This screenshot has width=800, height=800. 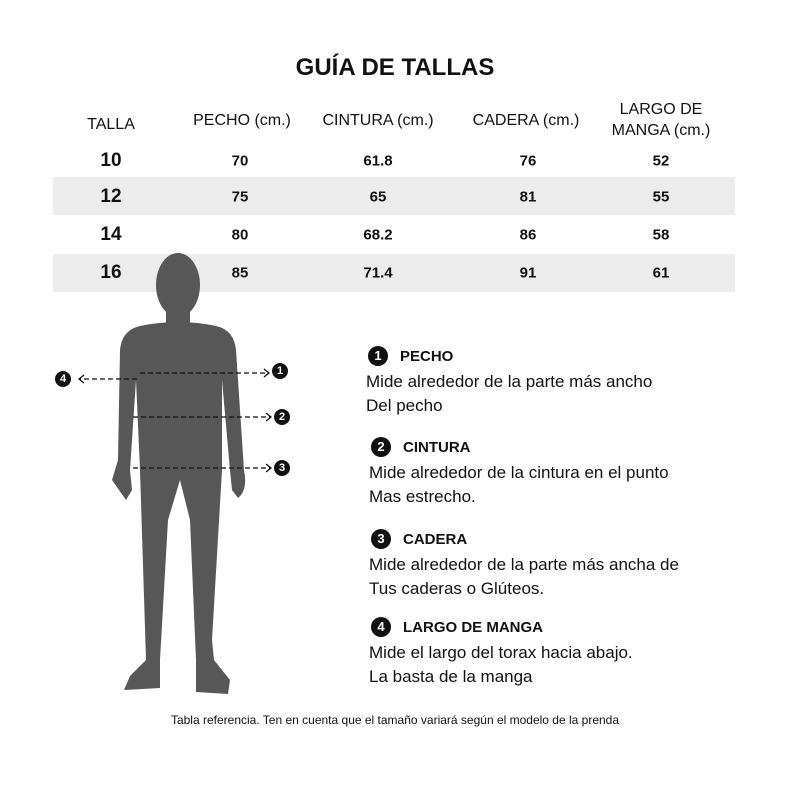 I want to click on section-number: 1, so click(x=378, y=356).